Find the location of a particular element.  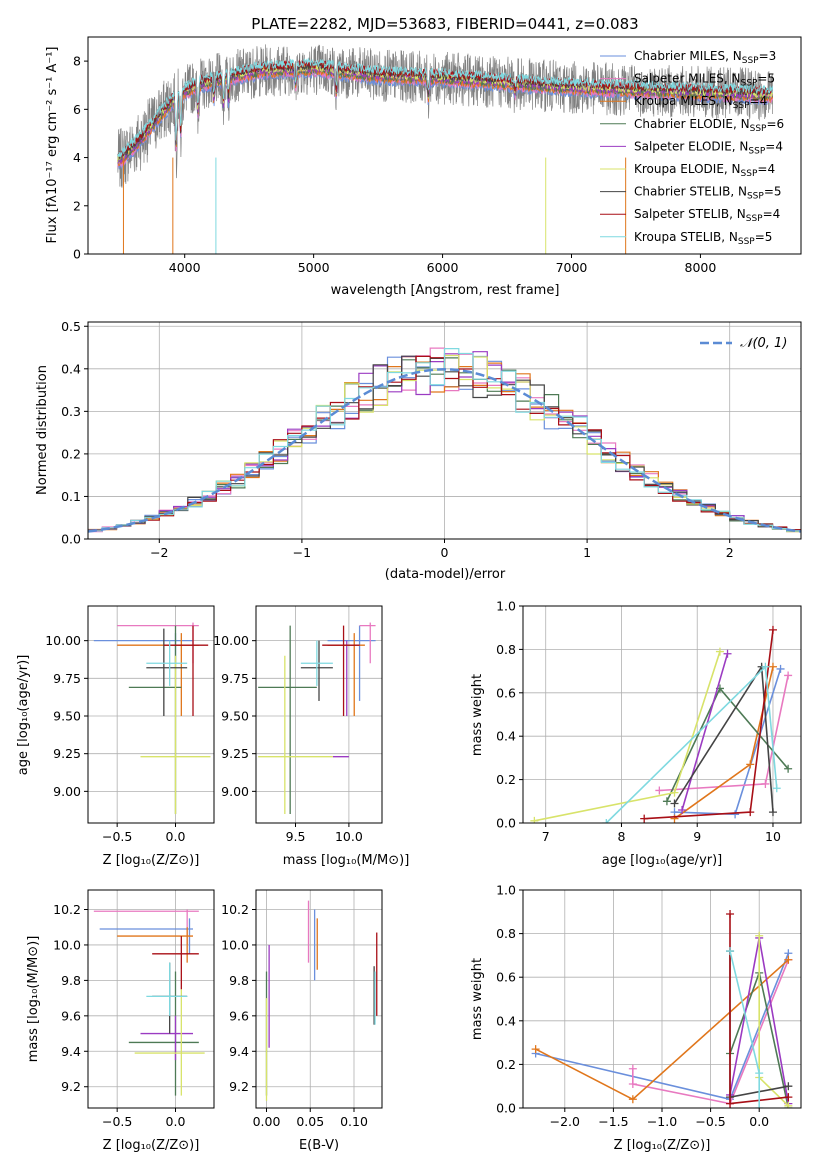

y-tick-label: 9.50 is located at coordinates (67, 716).